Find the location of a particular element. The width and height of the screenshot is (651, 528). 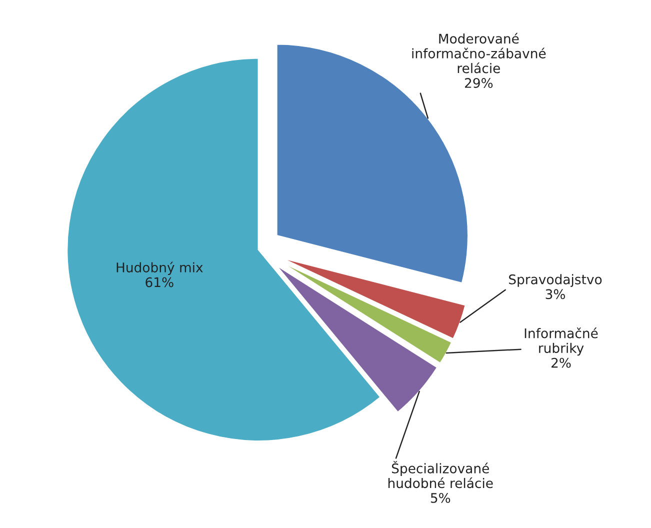

data-label: 29% is located at coordinates (478, 83).